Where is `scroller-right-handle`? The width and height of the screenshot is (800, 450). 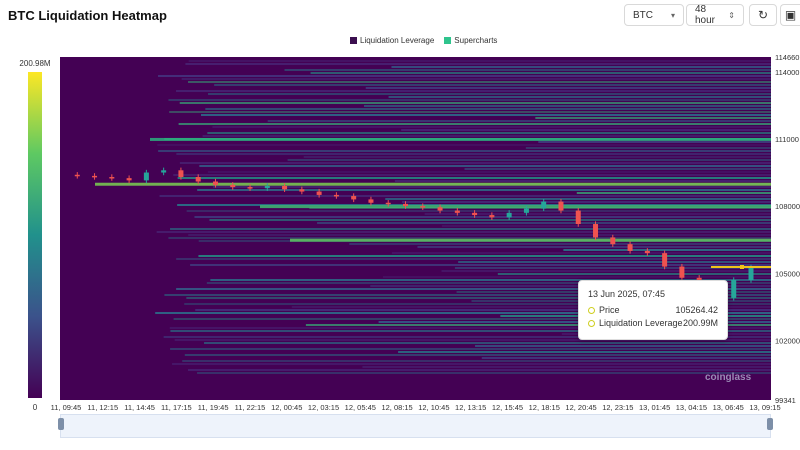
scroller-right-handle is located at coordinates (770, 424).